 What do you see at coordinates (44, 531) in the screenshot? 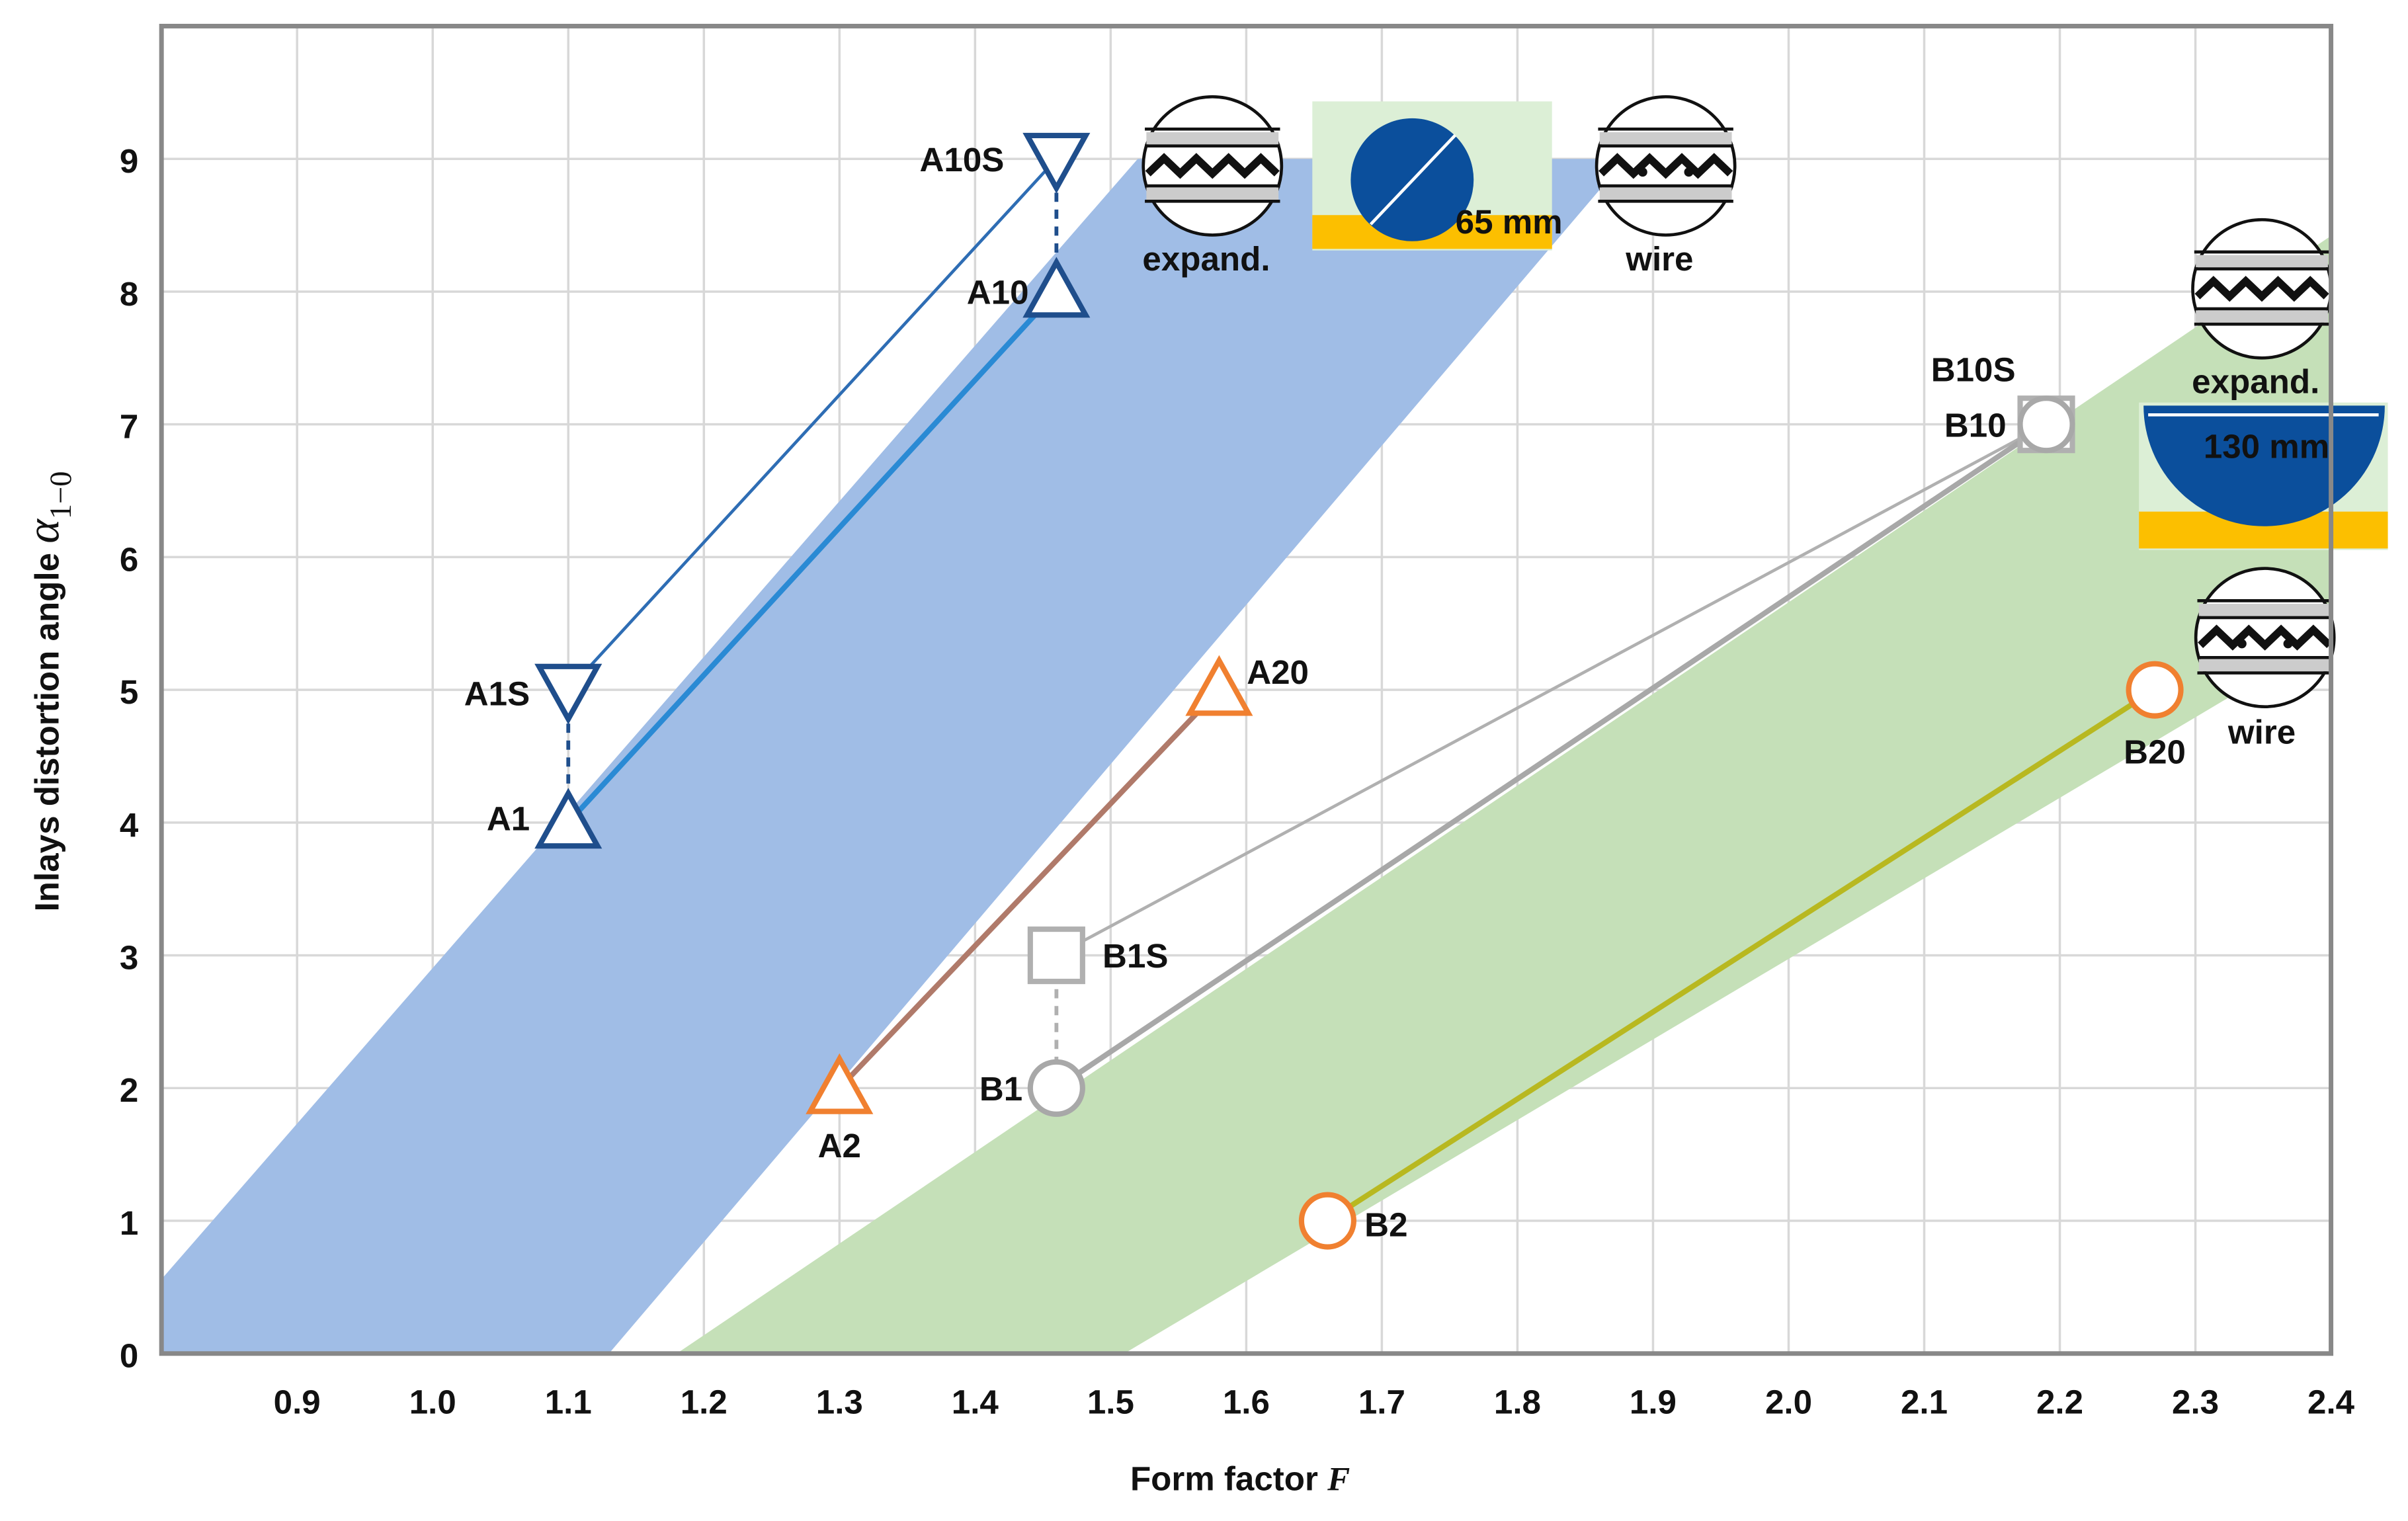
I see `y-label-symbol: α` at bounding box center [44, 531].